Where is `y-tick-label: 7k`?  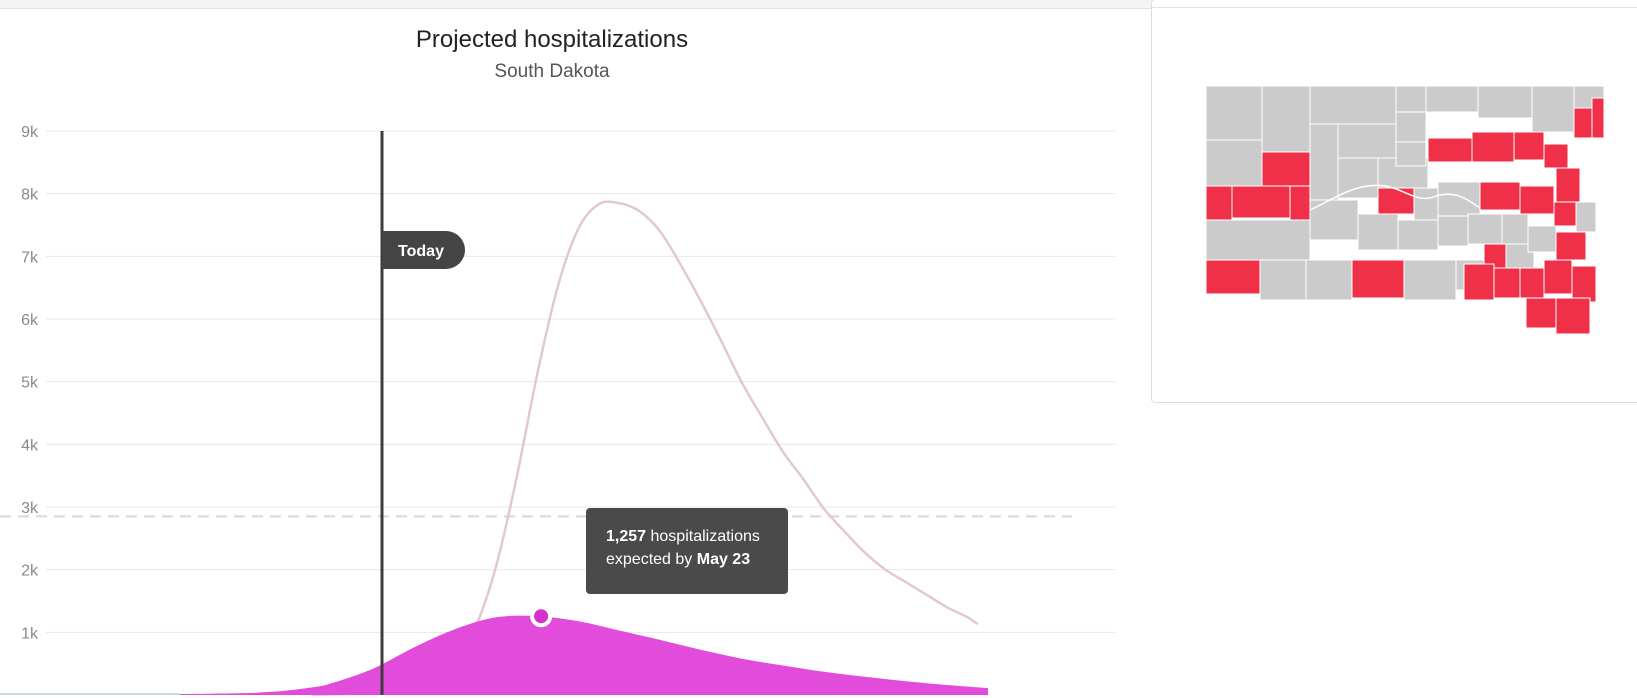 y-tick-label: 7k is located at coordinates (30, 257).